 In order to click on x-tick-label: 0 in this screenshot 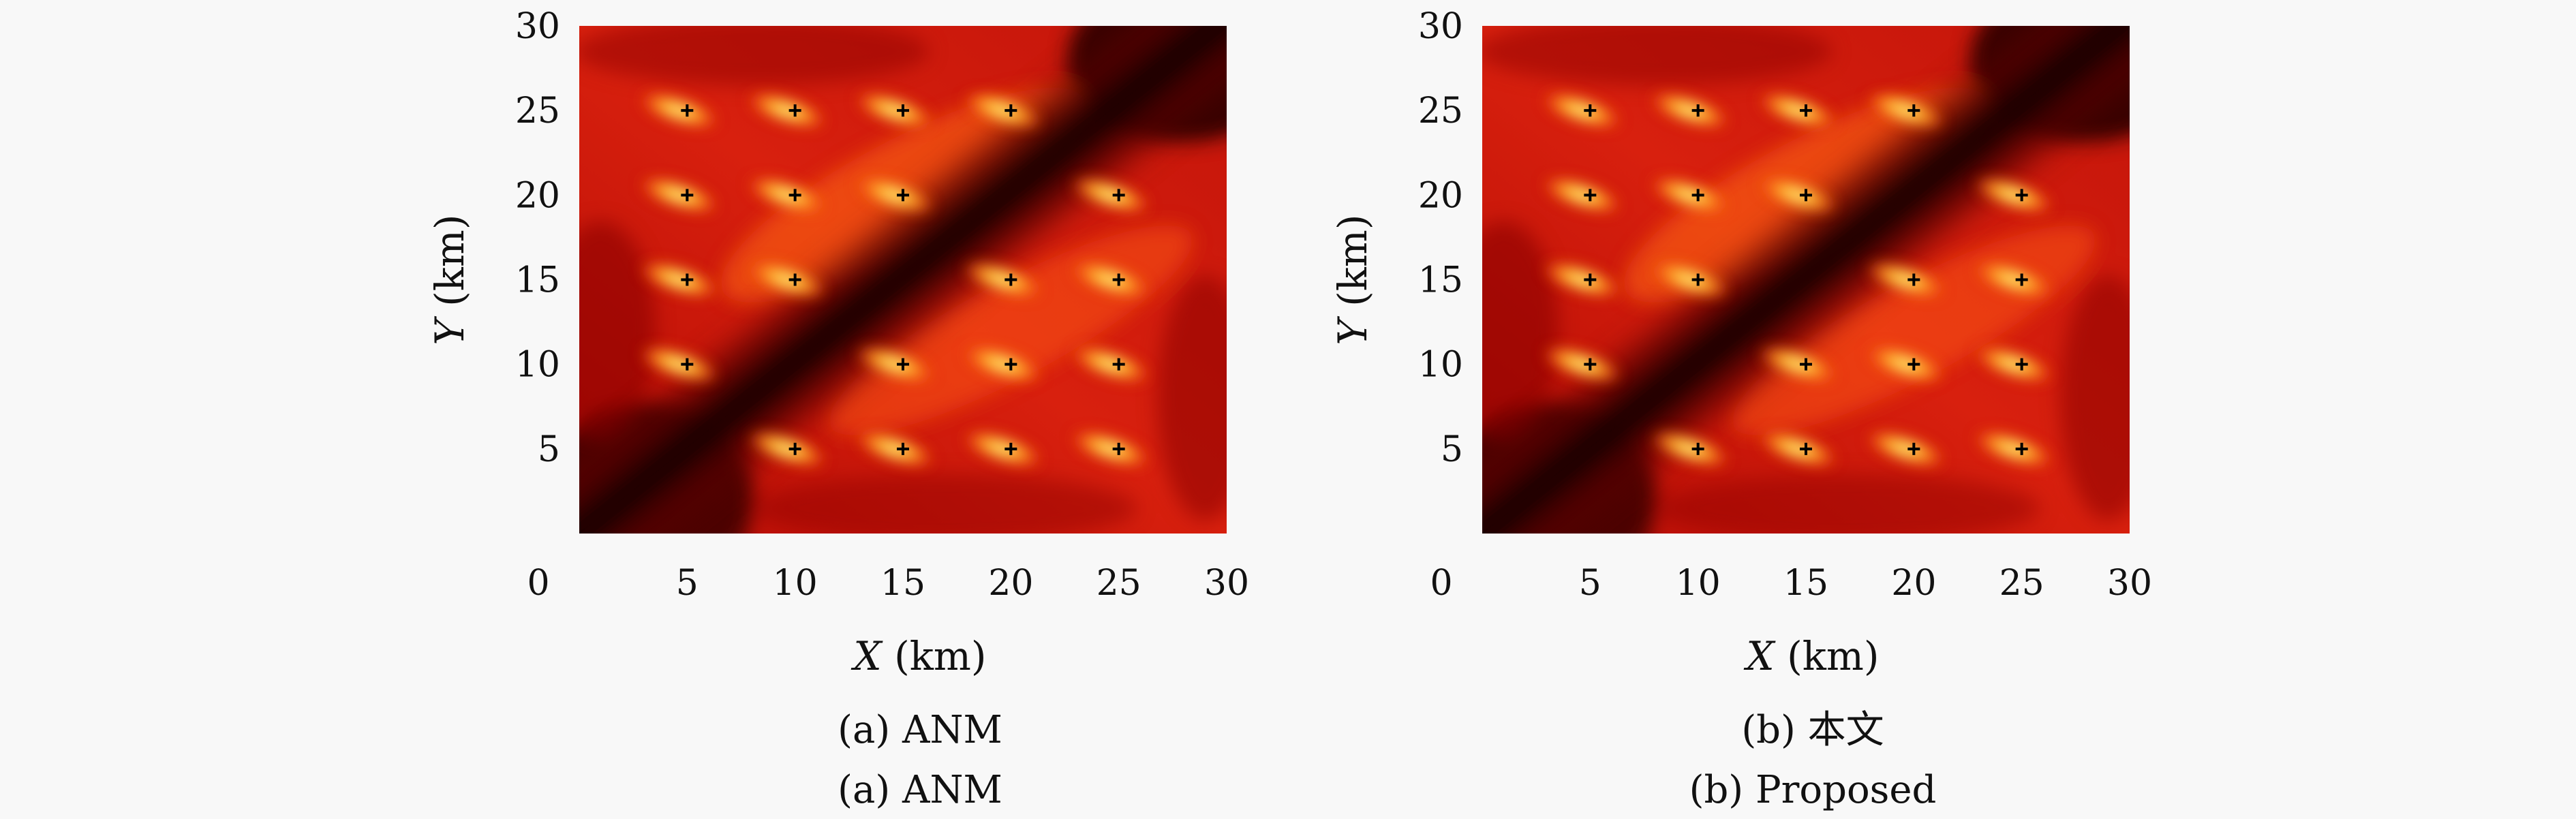, I will do `click(538, 583)`.